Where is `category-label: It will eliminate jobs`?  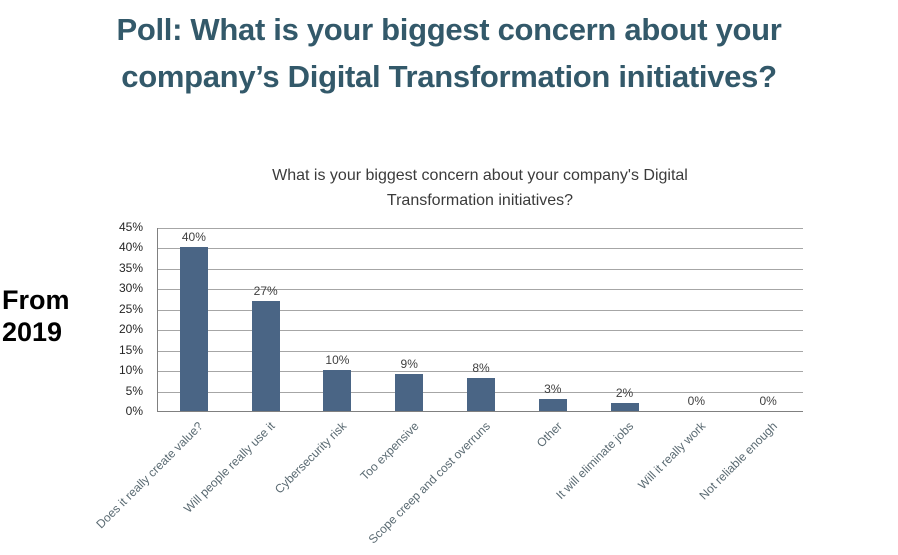
category-label: It will eliminate jobs is located at coordinates (595, 460).